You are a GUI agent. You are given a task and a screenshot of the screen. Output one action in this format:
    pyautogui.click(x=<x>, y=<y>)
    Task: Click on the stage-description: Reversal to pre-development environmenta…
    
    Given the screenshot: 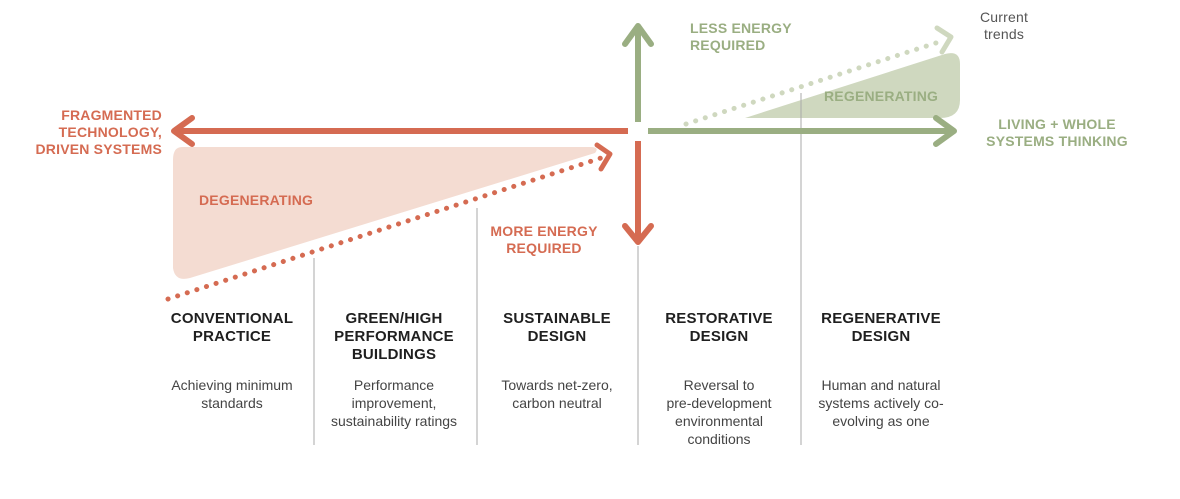 What is the action you would take?
    pyautogui.click(x=719, y=412)
    